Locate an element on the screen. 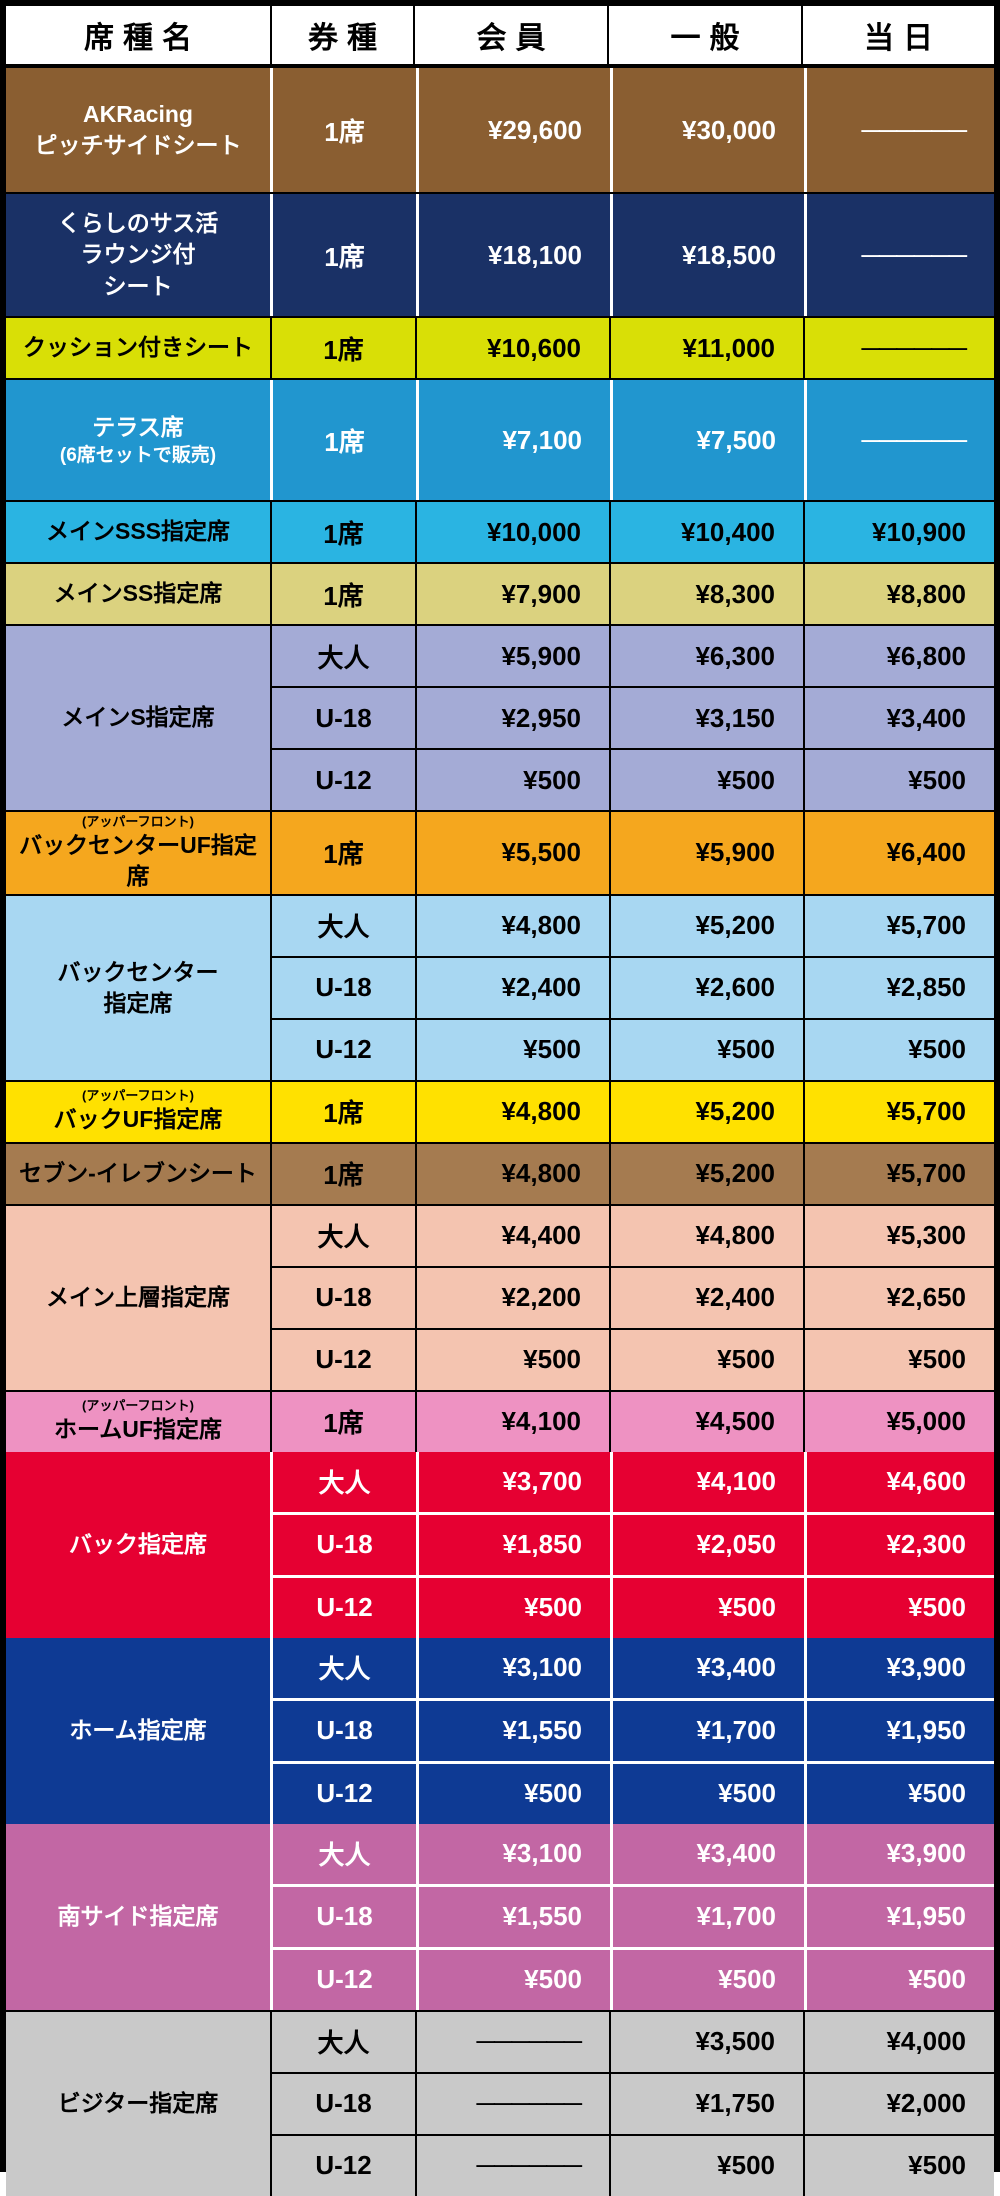 The height and width of the screenshot is (2196, 1000). seat-name-cell: メインSS指定席 is located at coordinates (138, 594).